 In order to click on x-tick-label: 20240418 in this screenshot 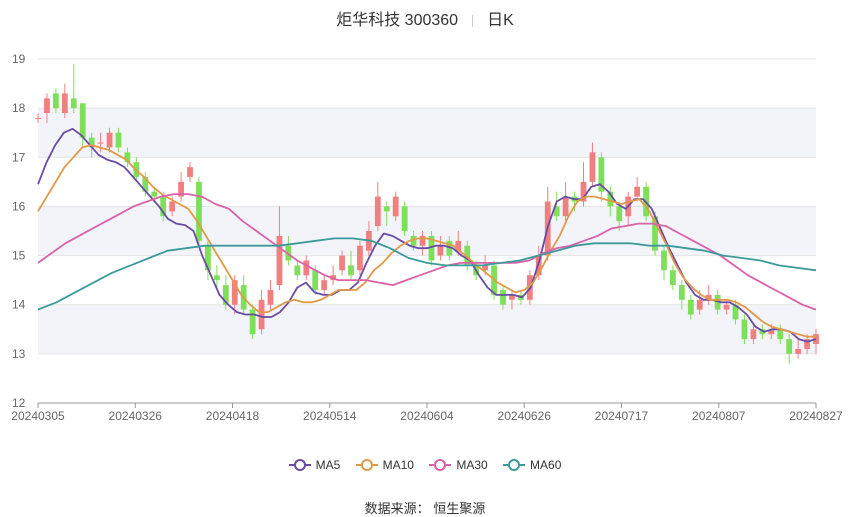, I will do `click(233, 416)`.